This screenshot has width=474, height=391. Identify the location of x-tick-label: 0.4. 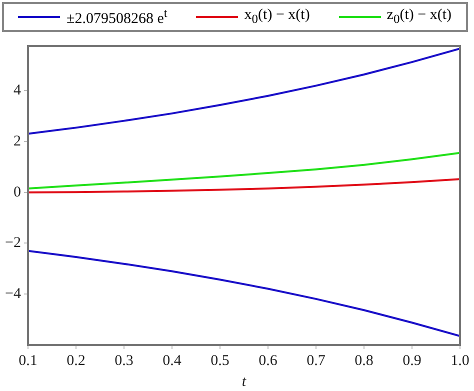
(172, 360).